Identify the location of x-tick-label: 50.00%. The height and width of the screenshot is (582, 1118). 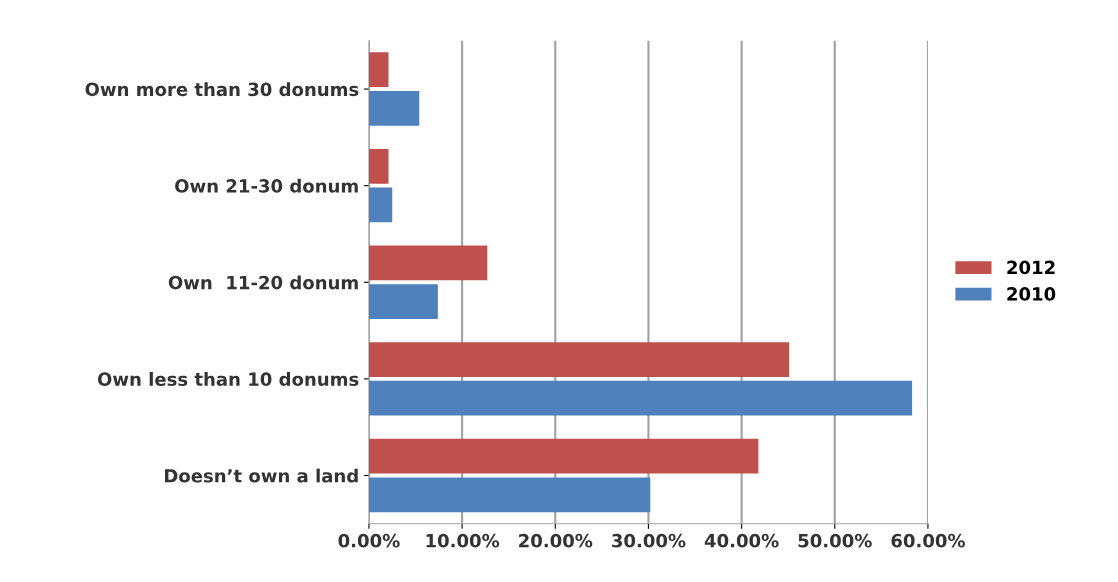
(835, 540).